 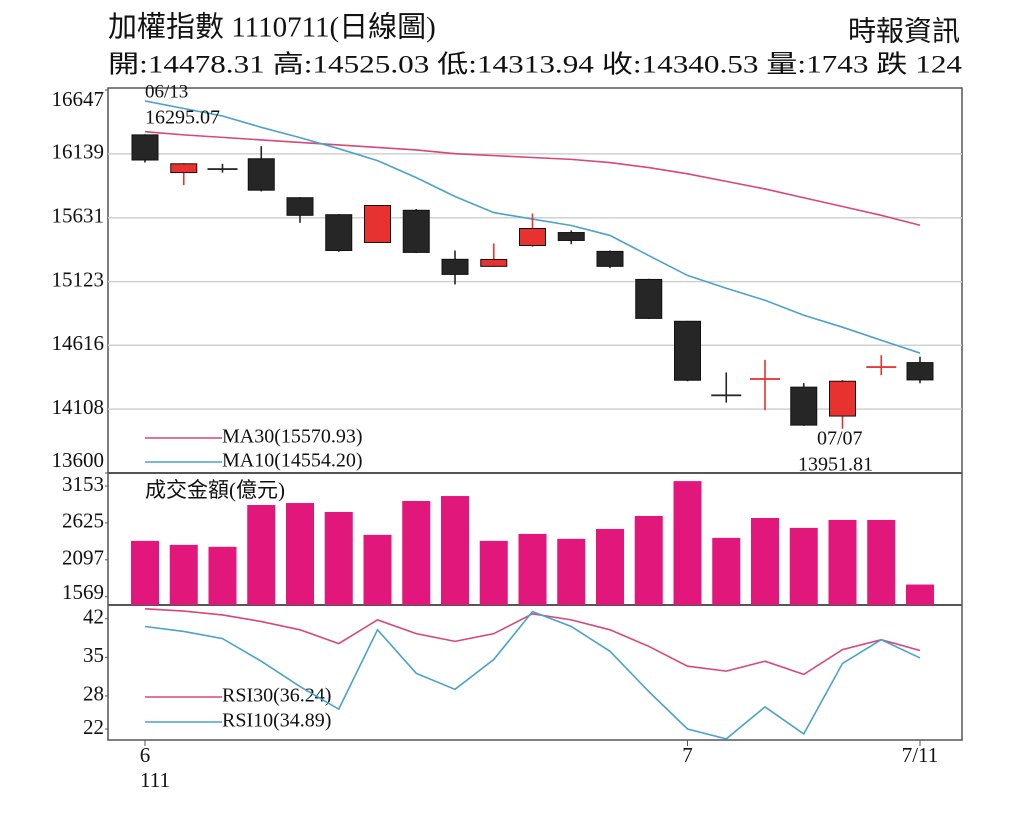 I want to click on x-tick-label: 6, so click(x=145, y=755).